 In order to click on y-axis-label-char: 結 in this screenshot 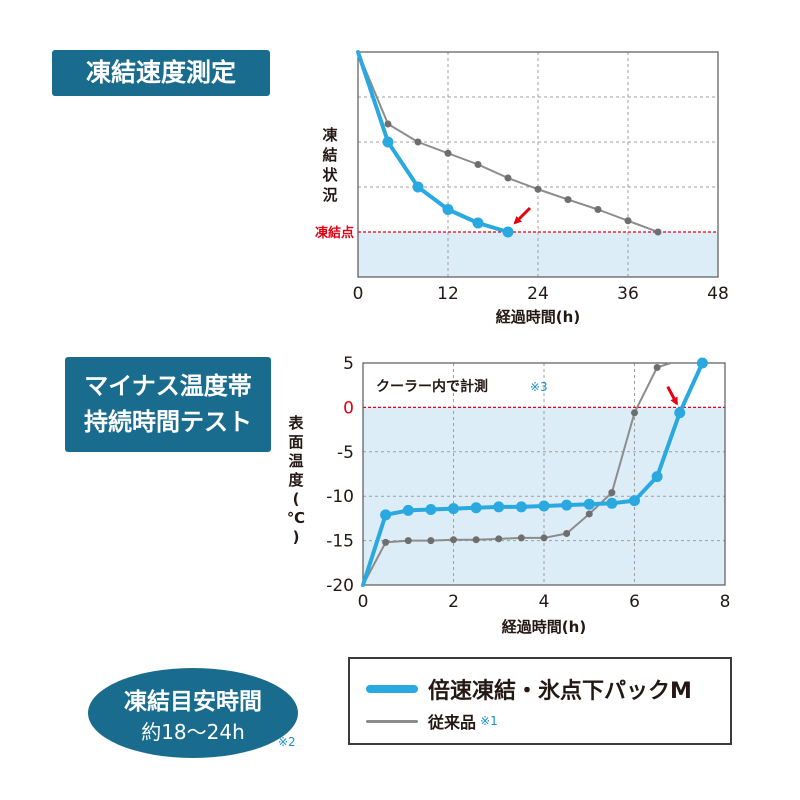, I will do `click(329, 155)`.